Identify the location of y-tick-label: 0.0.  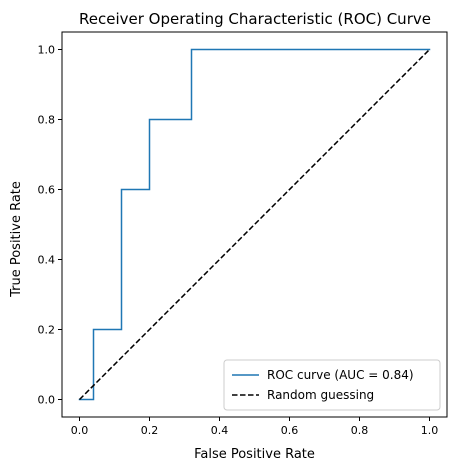
(47, 400).